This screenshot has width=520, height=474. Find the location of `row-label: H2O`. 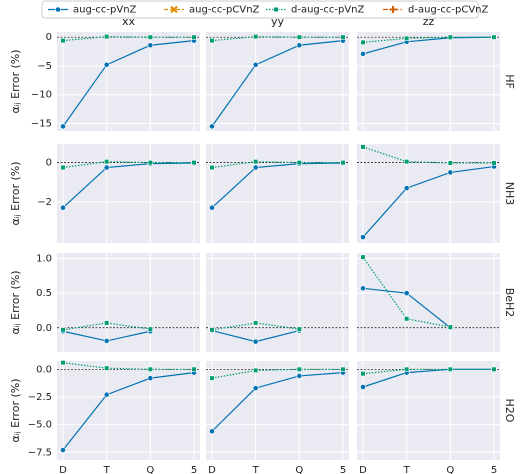

row-label: H2O is located at coordinates (509, 411).